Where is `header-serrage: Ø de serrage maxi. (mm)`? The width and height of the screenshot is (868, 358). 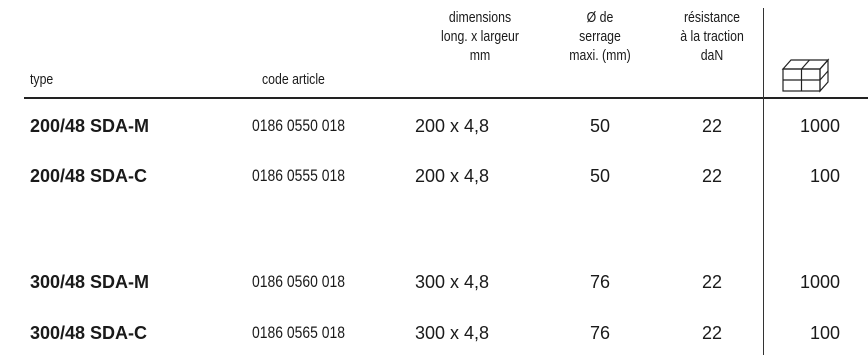 header-serrage: Ø de serrage maxi. (mm) is located at coordinates (600, 36).